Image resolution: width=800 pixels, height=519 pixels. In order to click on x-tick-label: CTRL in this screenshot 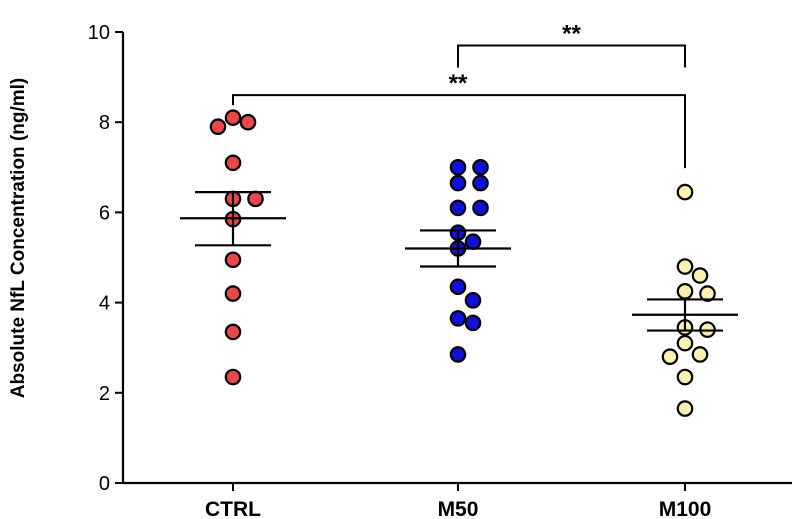, I will do `click(233, 508)`.